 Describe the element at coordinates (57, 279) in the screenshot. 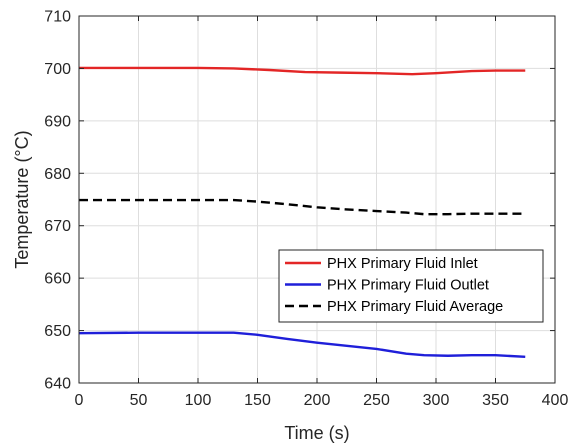

I see `y-tick-label: 660` at that location.